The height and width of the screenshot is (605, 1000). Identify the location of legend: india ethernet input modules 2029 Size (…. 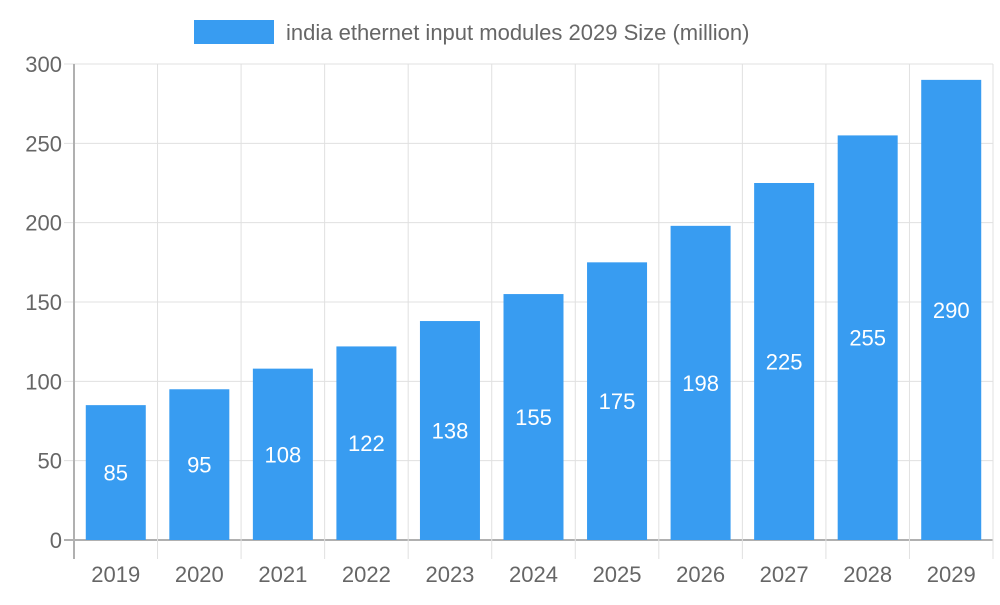
(471, 32).